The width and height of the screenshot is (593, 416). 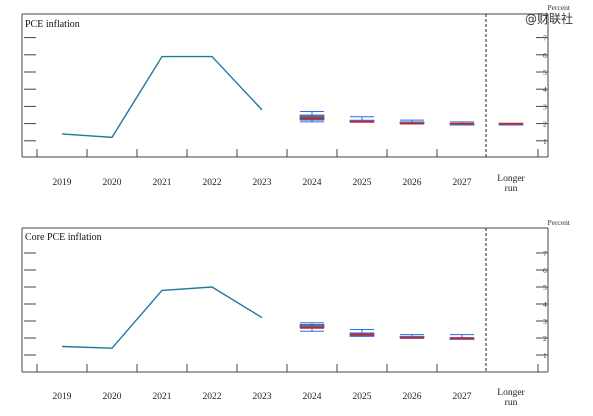 What do you see at coordinates (412, 397) in the screenshot?
I see `panel2-xlabel: 2026` at bounding box center [412, 397].